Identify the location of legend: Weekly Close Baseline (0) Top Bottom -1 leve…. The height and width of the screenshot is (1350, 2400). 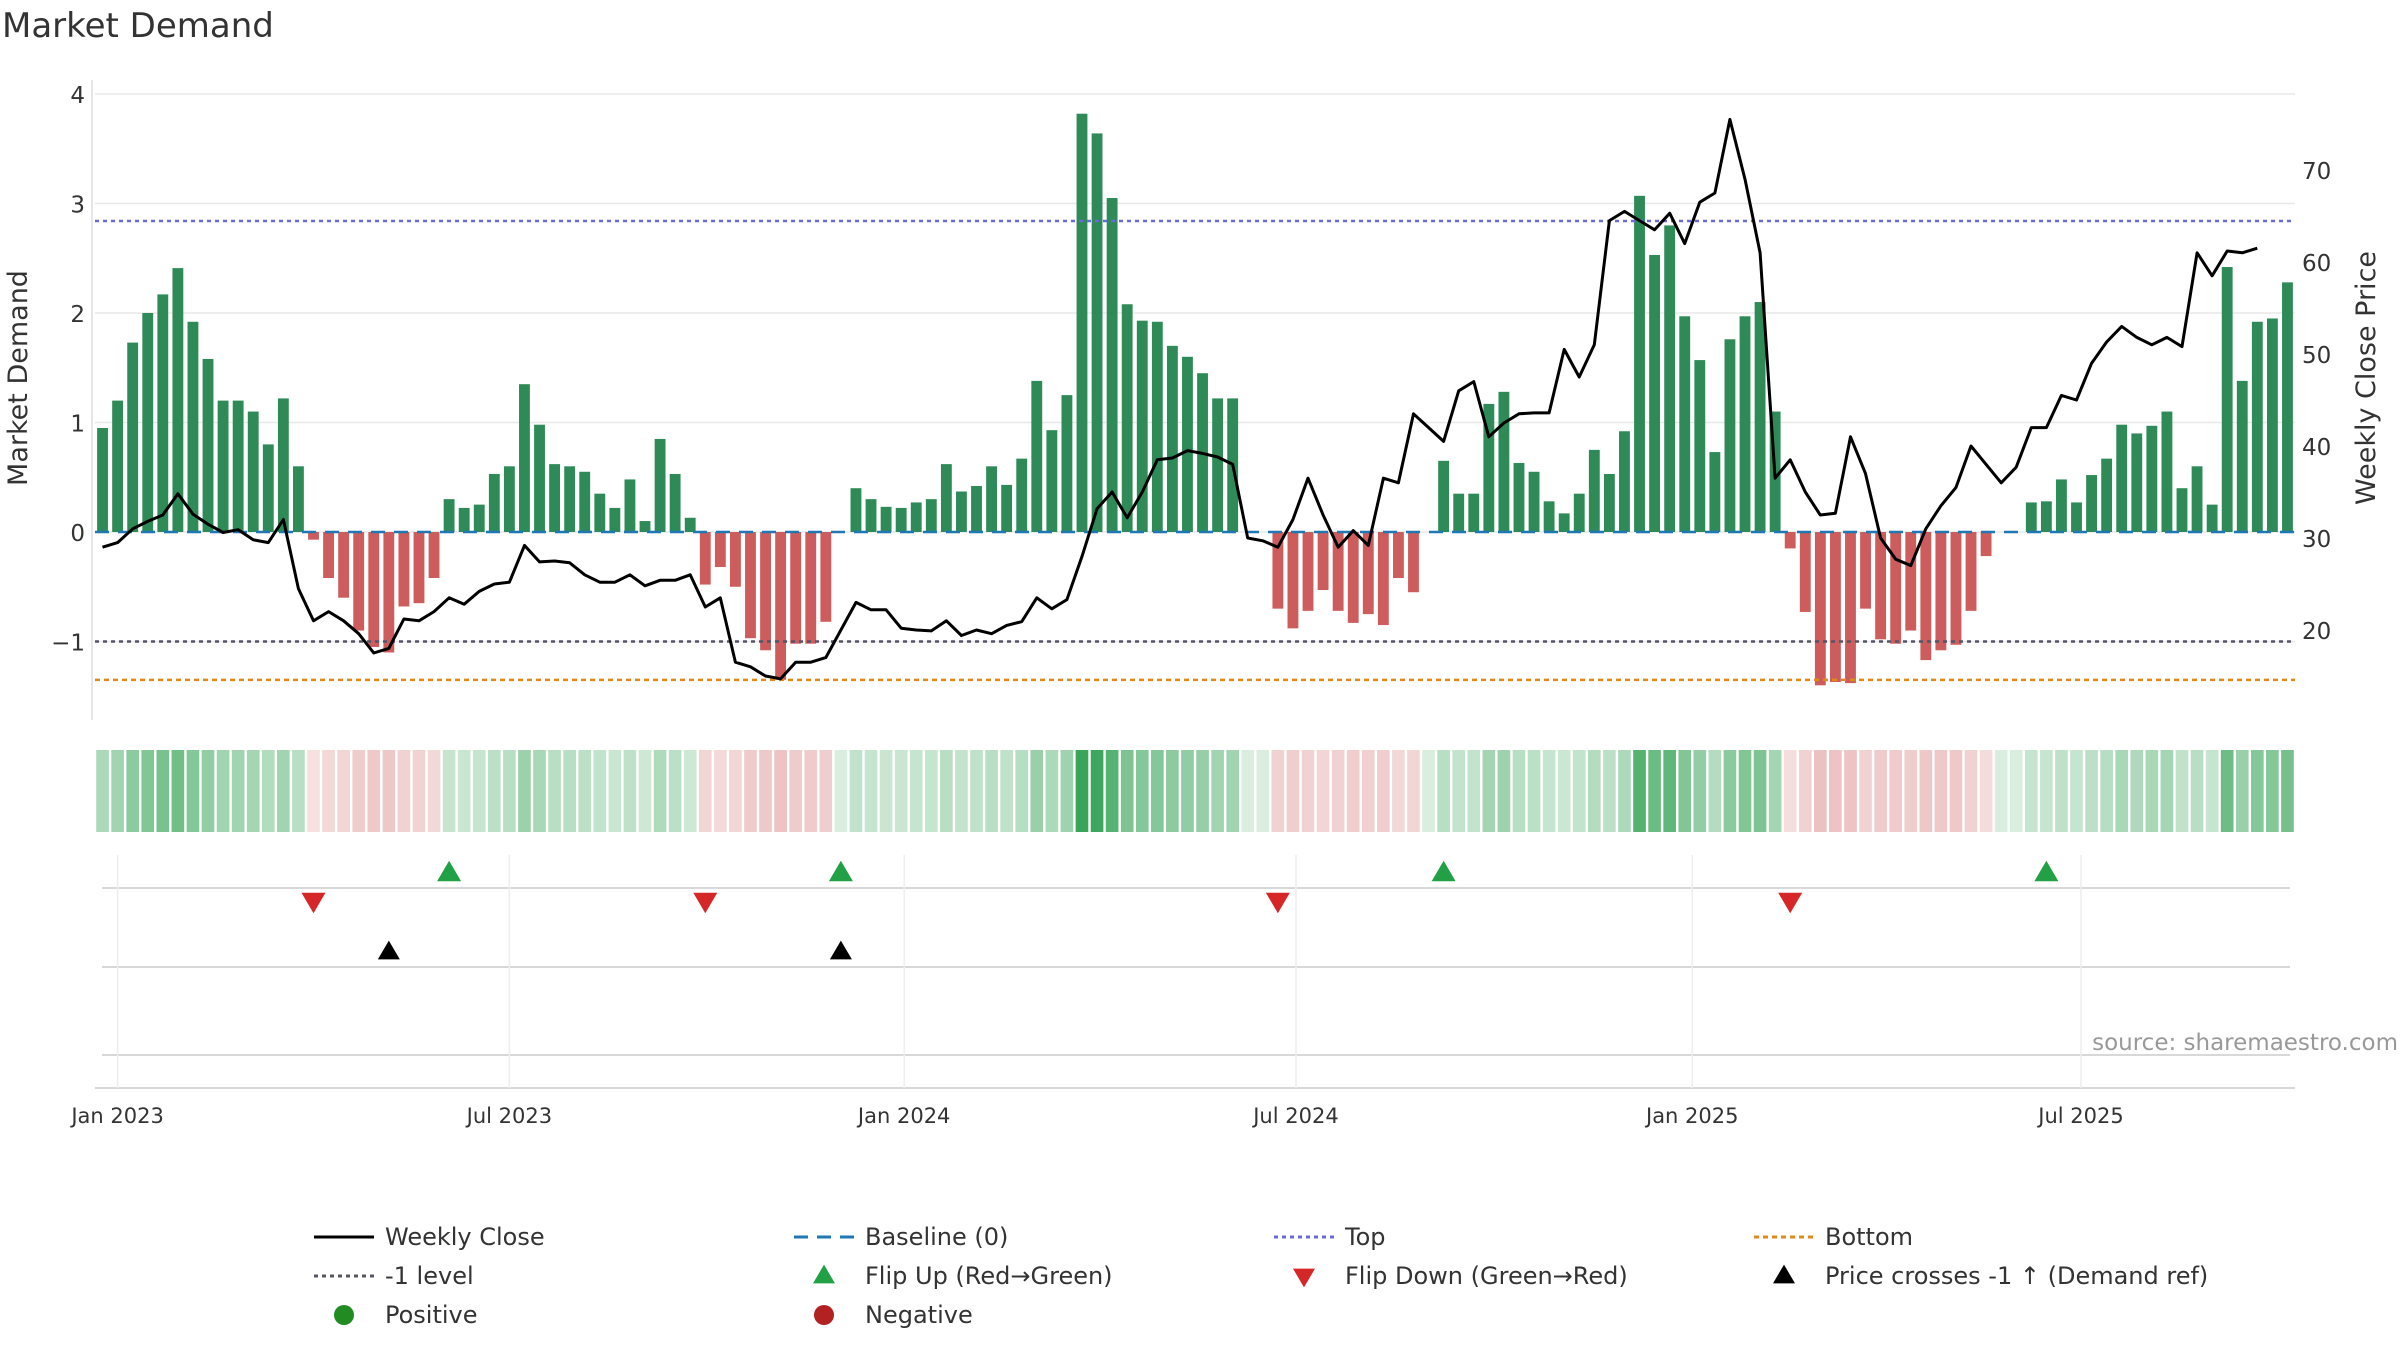
(1261, 1276).